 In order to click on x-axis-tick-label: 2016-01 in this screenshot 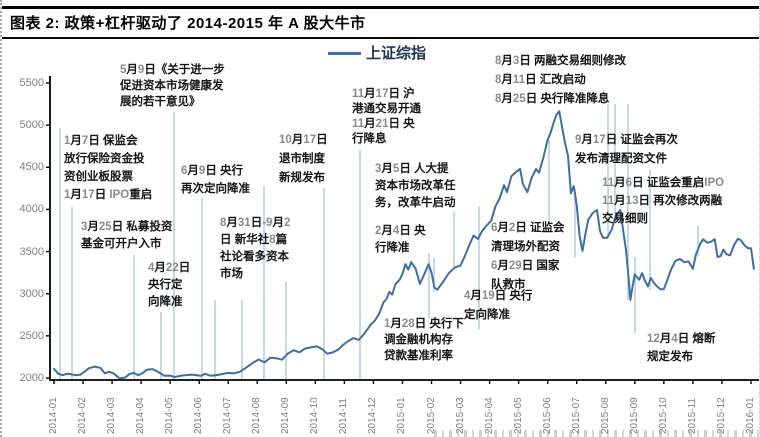, I will do `click(750, 415)`.